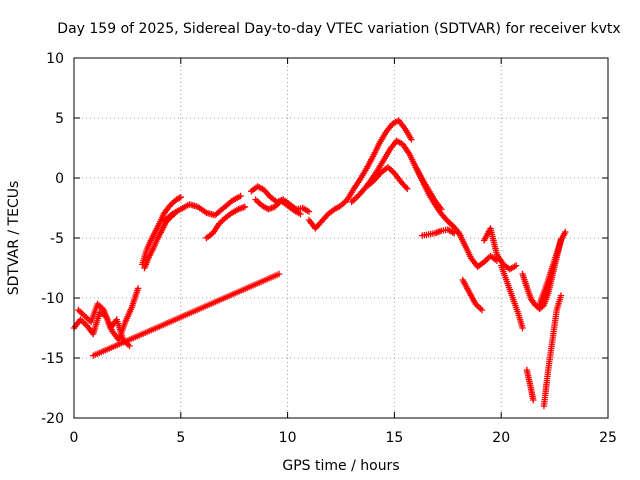 This screenshot has height=480, width=640. I want to click on x-tick-label: 25, so click(608, 438).